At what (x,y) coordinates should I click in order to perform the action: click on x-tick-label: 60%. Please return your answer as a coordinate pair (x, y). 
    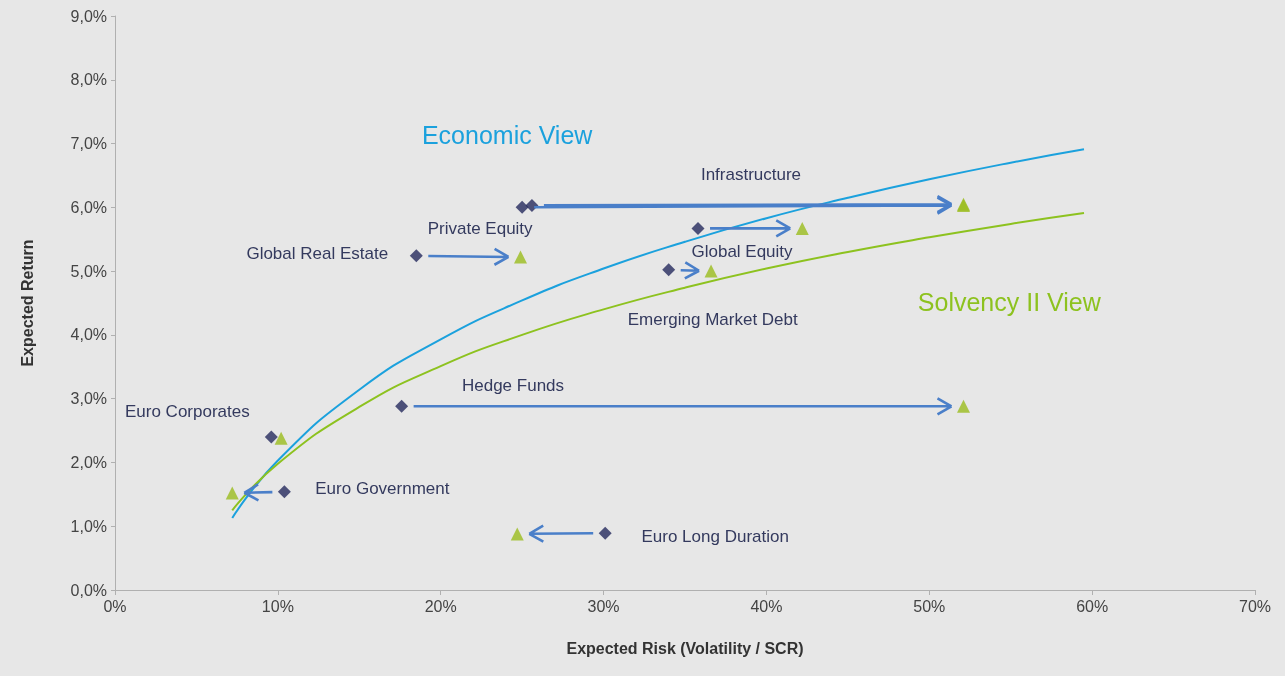
    Looking at the image, I should click on (1092, 606).